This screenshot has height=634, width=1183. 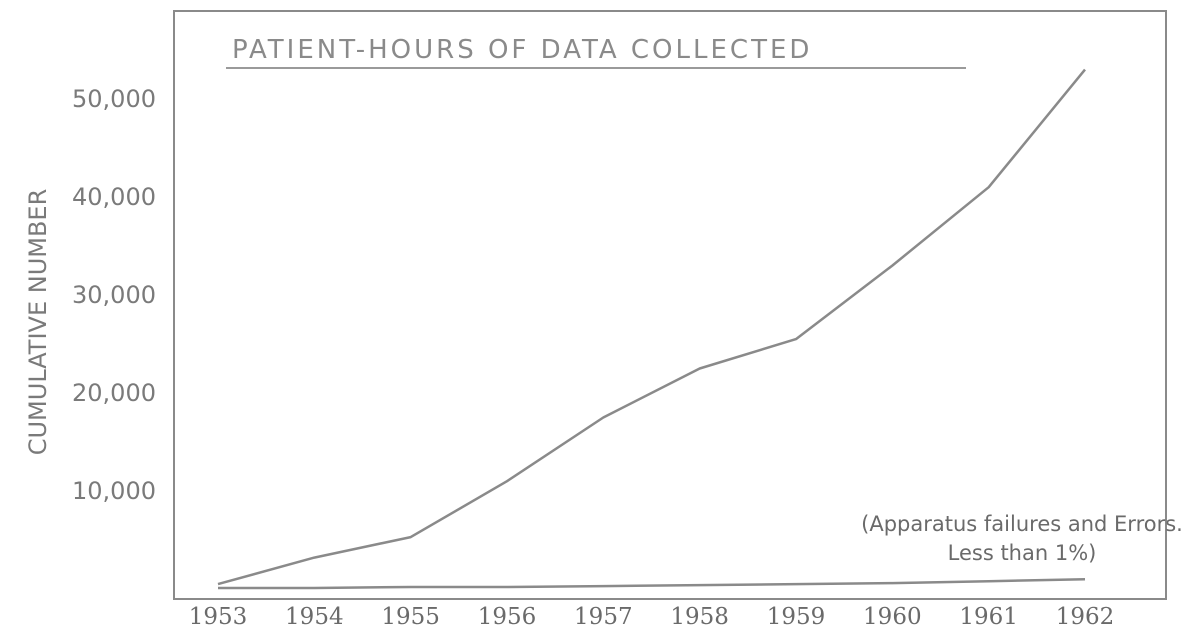 What do you see at coordinates (522, 50) in the screenshot?
I see `chart-title: PATIENT-HOURS OF DATA COLLECTED` at bounding box center [522, 50].